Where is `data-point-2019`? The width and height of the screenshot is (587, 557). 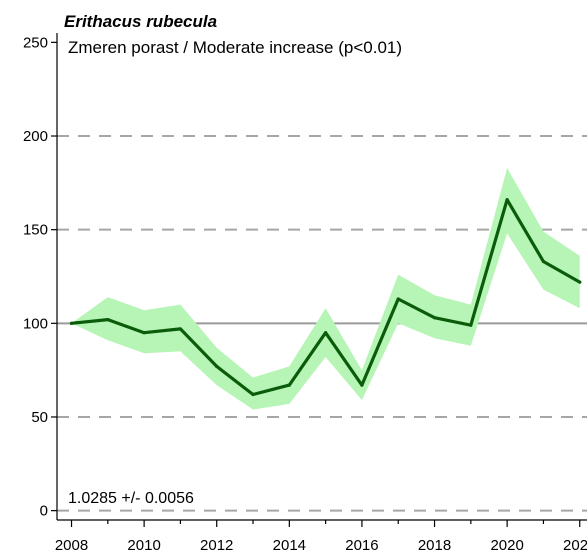 data-point-2019 is located at coordinates (471, 325).